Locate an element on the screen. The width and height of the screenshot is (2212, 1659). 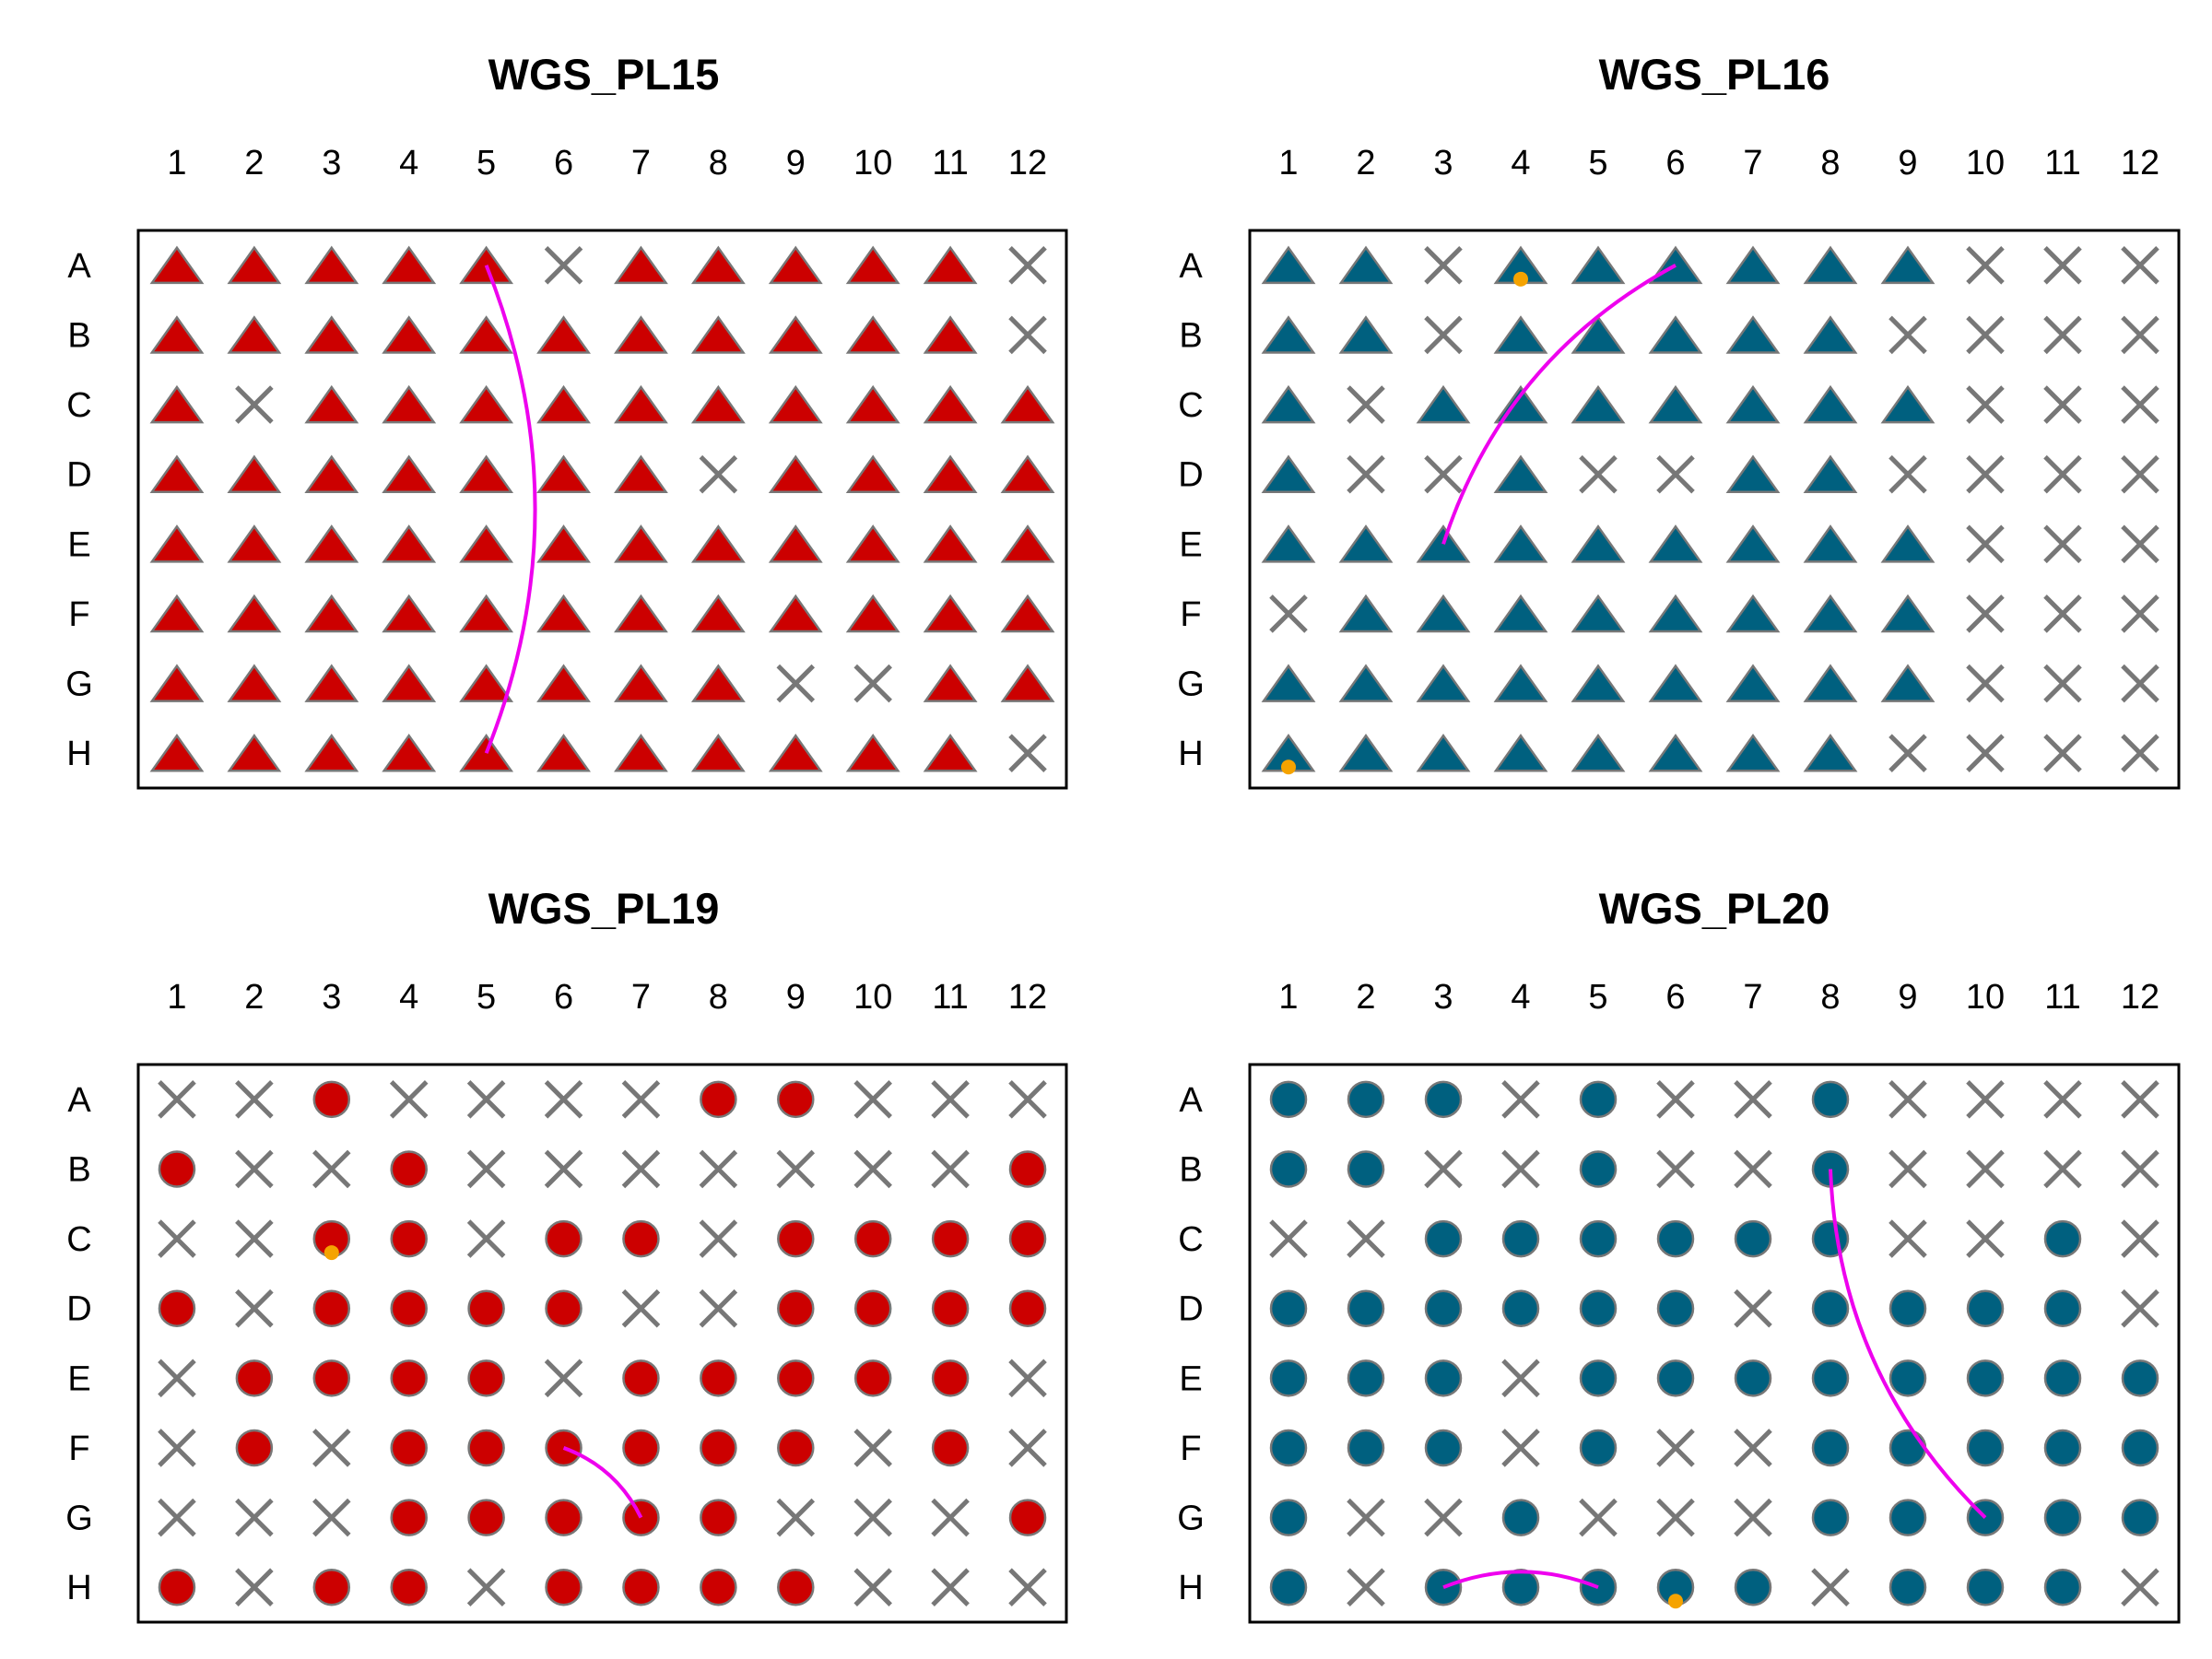
row-label: F is located at coordinates (78, 1449).